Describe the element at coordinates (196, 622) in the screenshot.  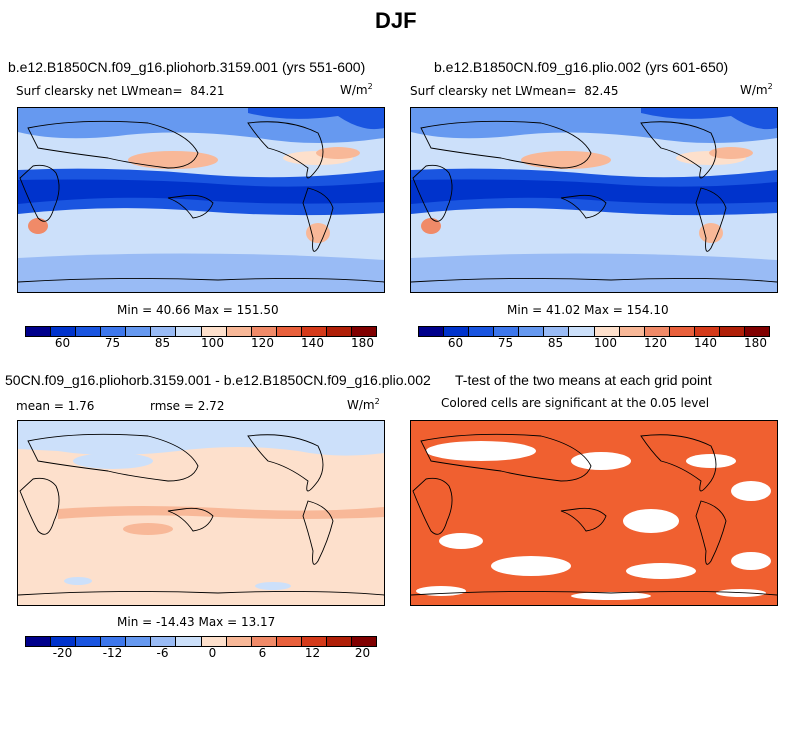
I see `panel3-minmax: Min = -14.43 Max = 13.17` at that location.